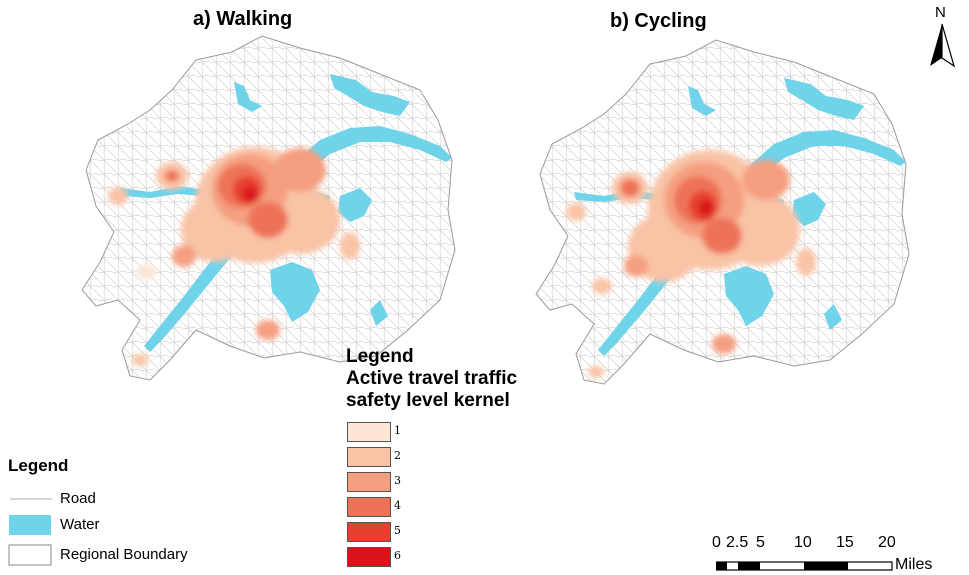 This screenshot has width=969, height=575. Describe the element at coordinates (30, 555) in the screenshot. I see `boundary-swatch-icon` at that location.